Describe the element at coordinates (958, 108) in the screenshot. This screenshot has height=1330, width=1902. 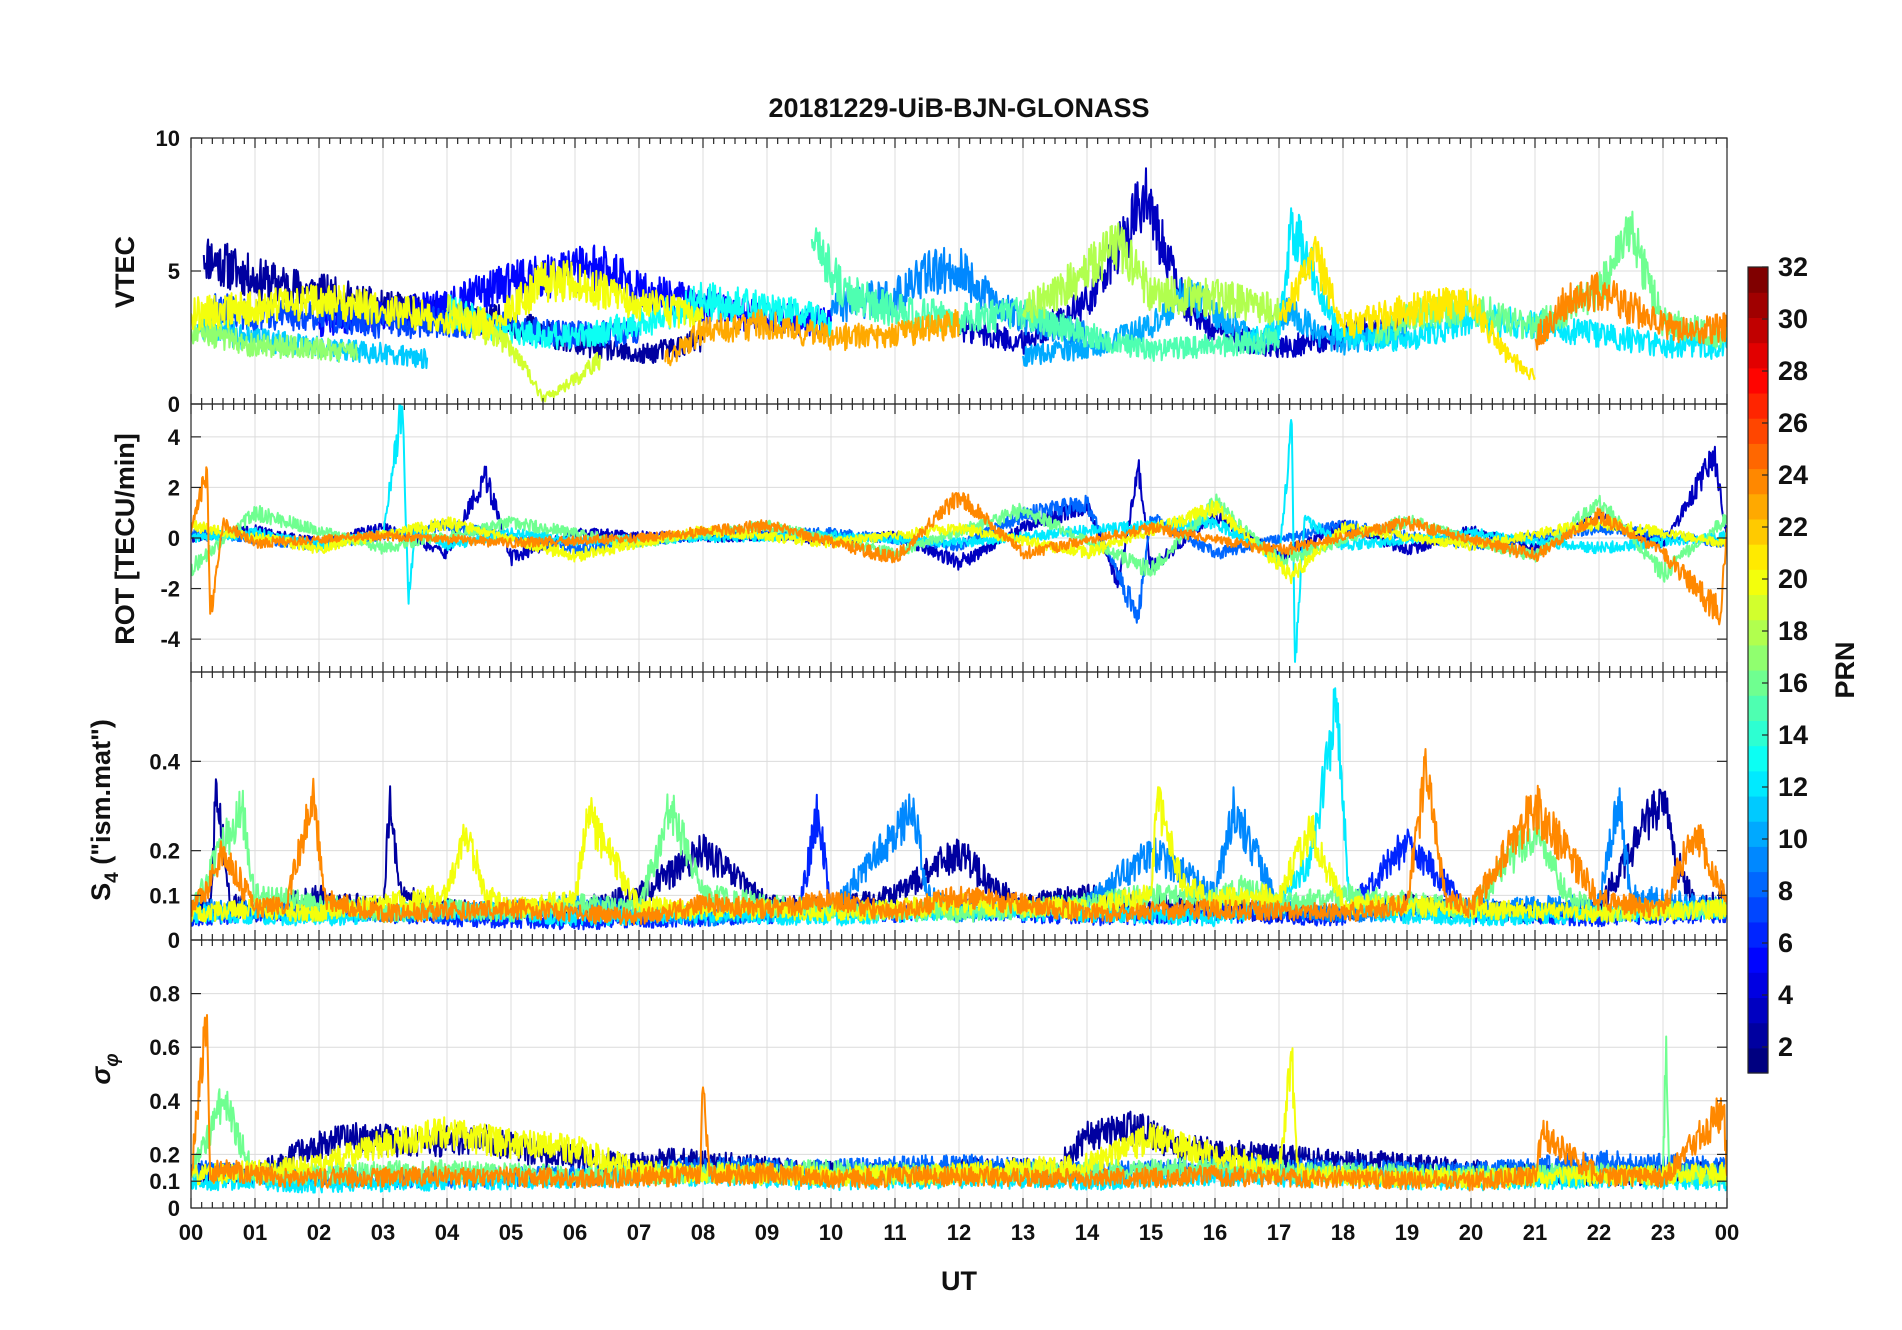
I see `chart-title: 20181229-UiB-BJN-GLONASS` at that location.